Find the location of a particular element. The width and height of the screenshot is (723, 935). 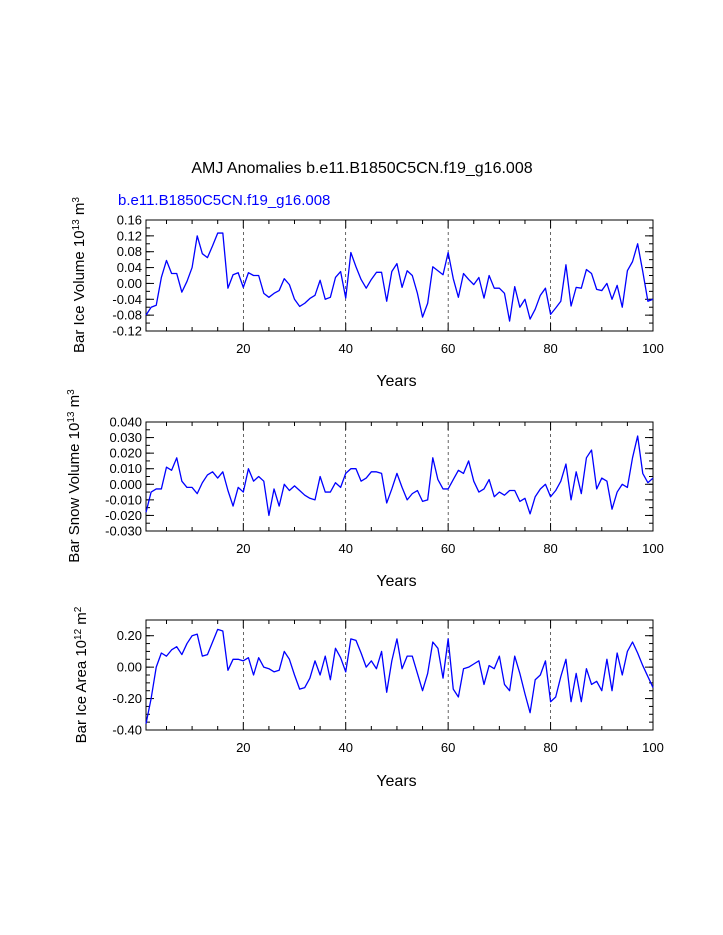

y-tick-label: 0.010 is located at coordinates (125, 468).